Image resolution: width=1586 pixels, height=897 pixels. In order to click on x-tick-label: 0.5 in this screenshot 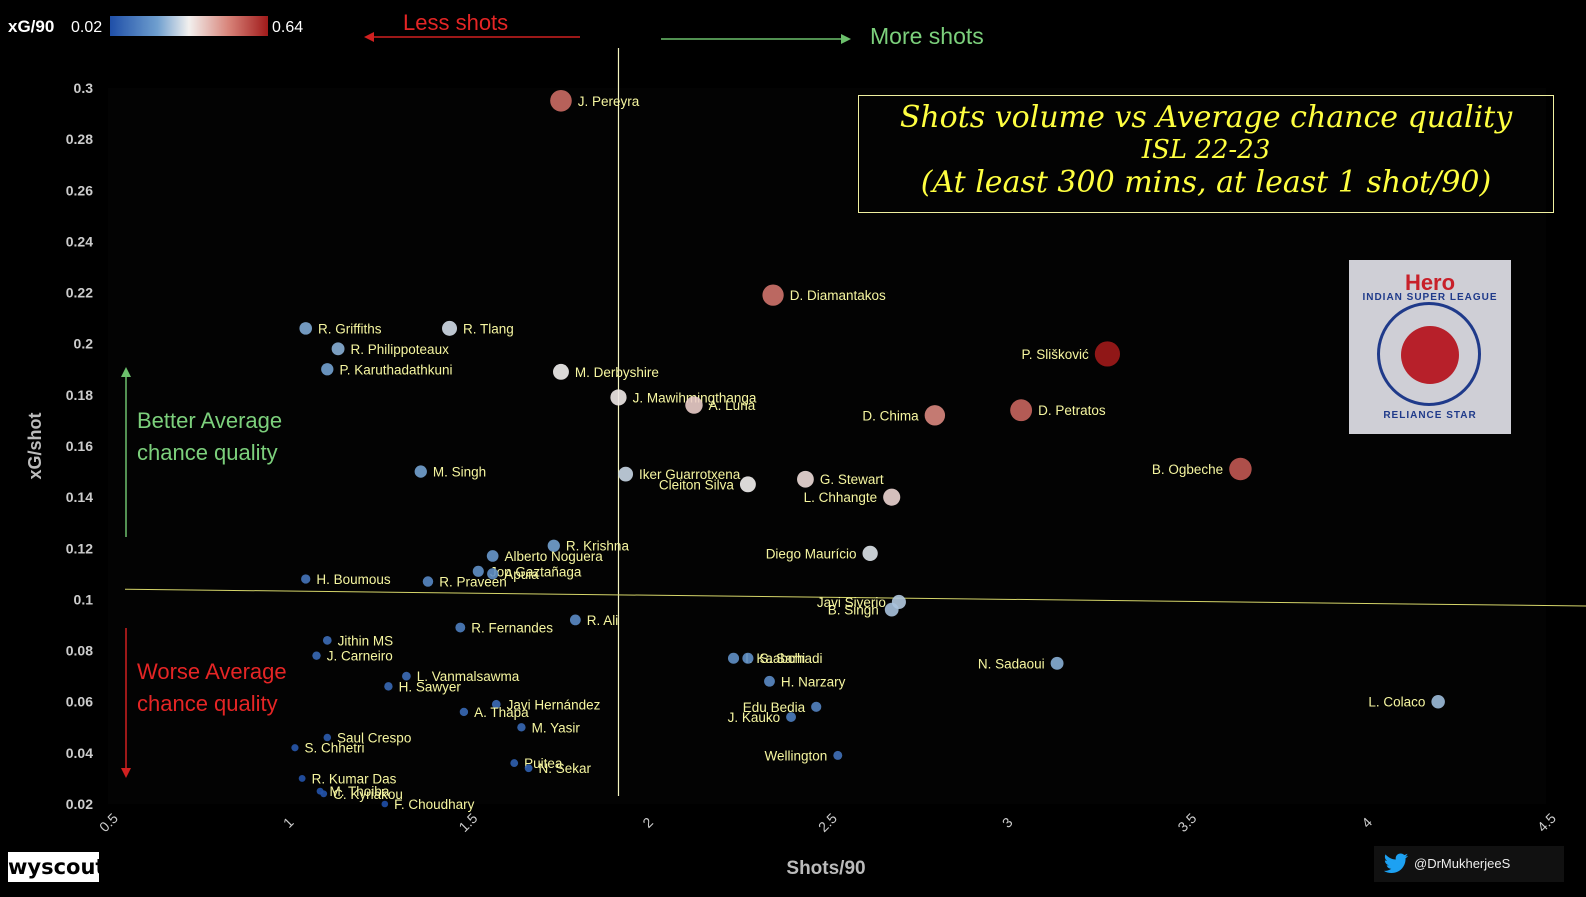, I will do `click(108, 822)`.